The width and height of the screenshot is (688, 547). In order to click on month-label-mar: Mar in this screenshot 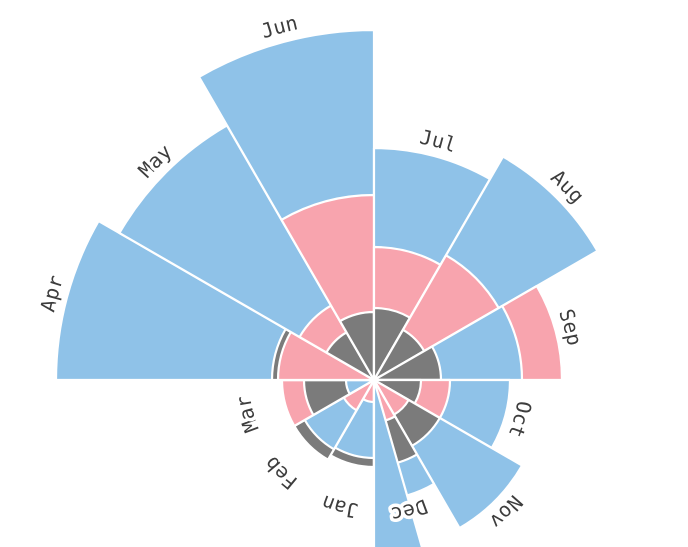, I will do `click(248, 415)`.